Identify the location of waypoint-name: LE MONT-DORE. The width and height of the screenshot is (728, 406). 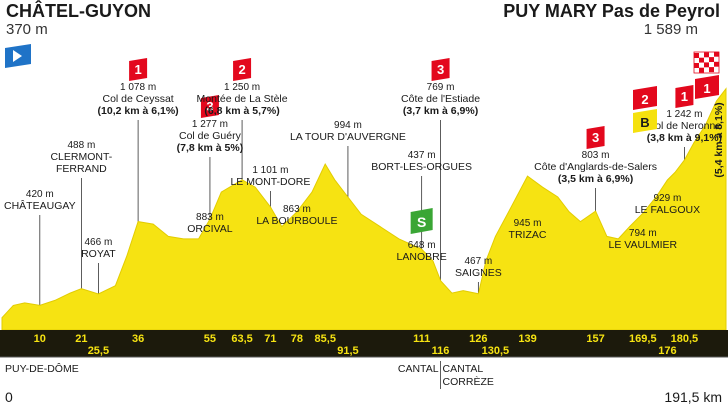
(270, 182).